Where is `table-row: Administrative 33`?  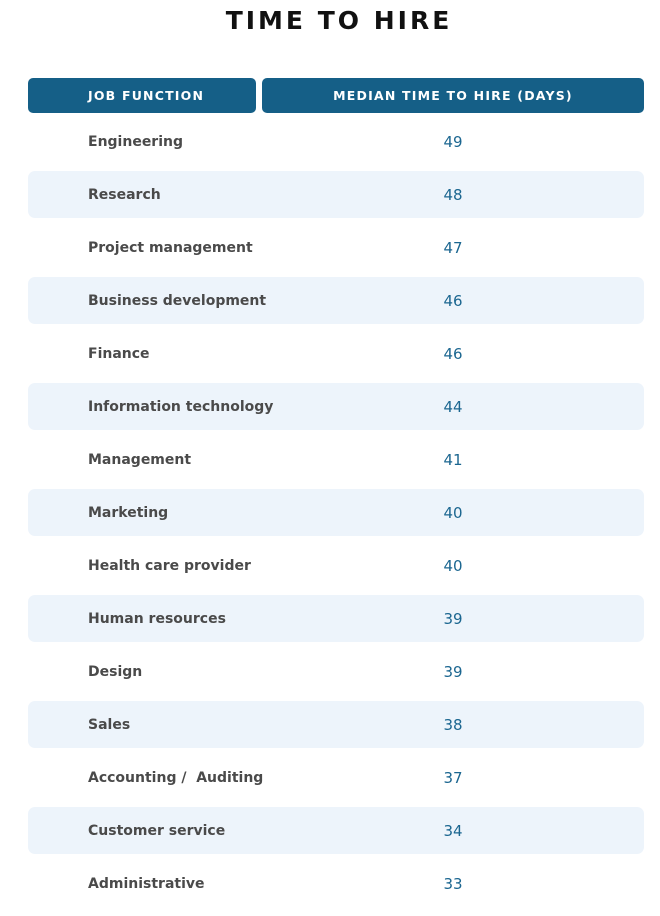 table-row: Administrative 33 is located at coordinates (336, 883).